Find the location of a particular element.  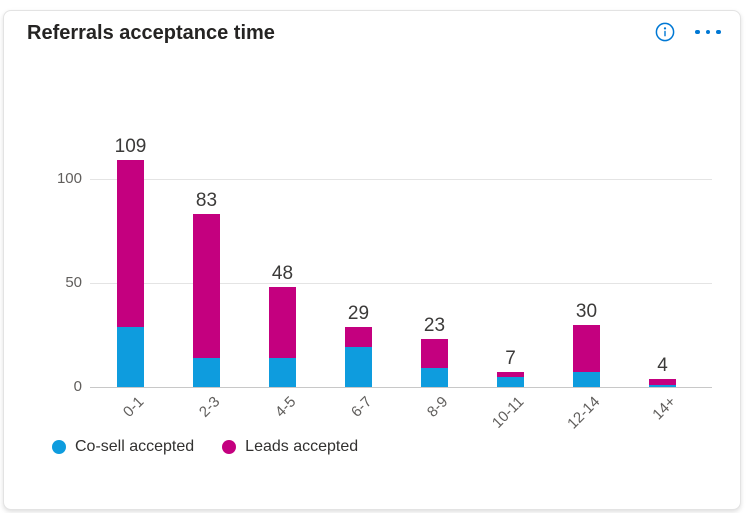

bar-total-label: 30 is located at coordinates (586, 311).